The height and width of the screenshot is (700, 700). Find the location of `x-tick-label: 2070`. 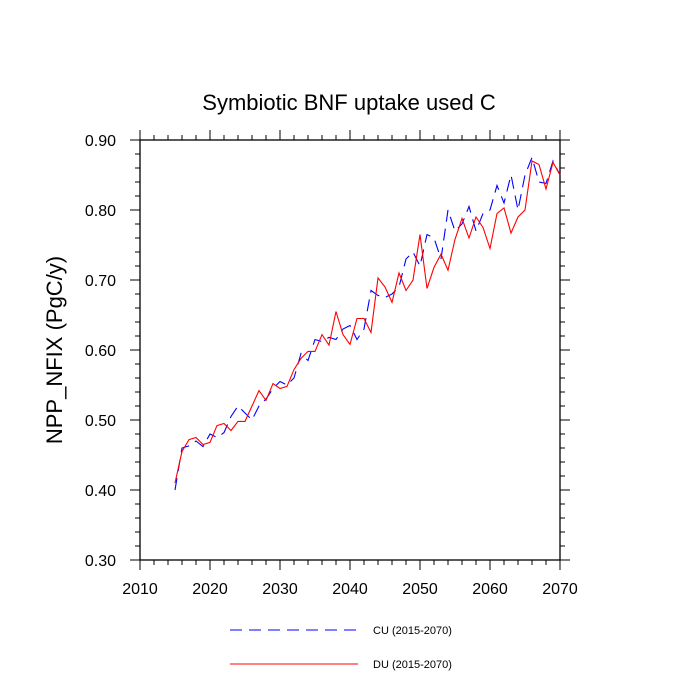

x-tick-label: 2070 is located at coordinates (560, 589).